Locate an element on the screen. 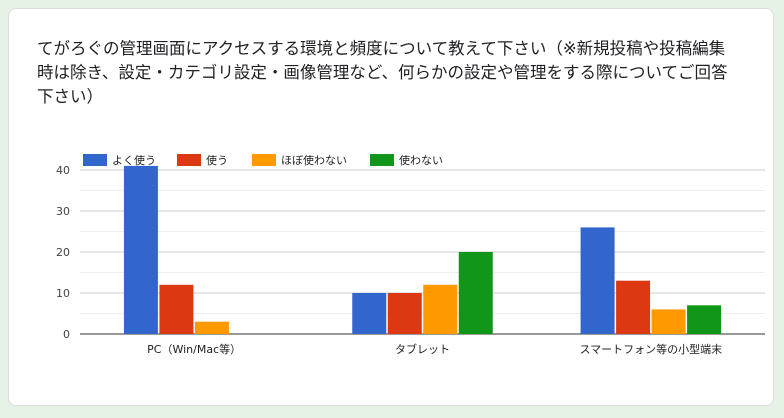 This screenshot has width=784, height=418. legend-item: ほぼ使わない is located at coordinates (299, 160).